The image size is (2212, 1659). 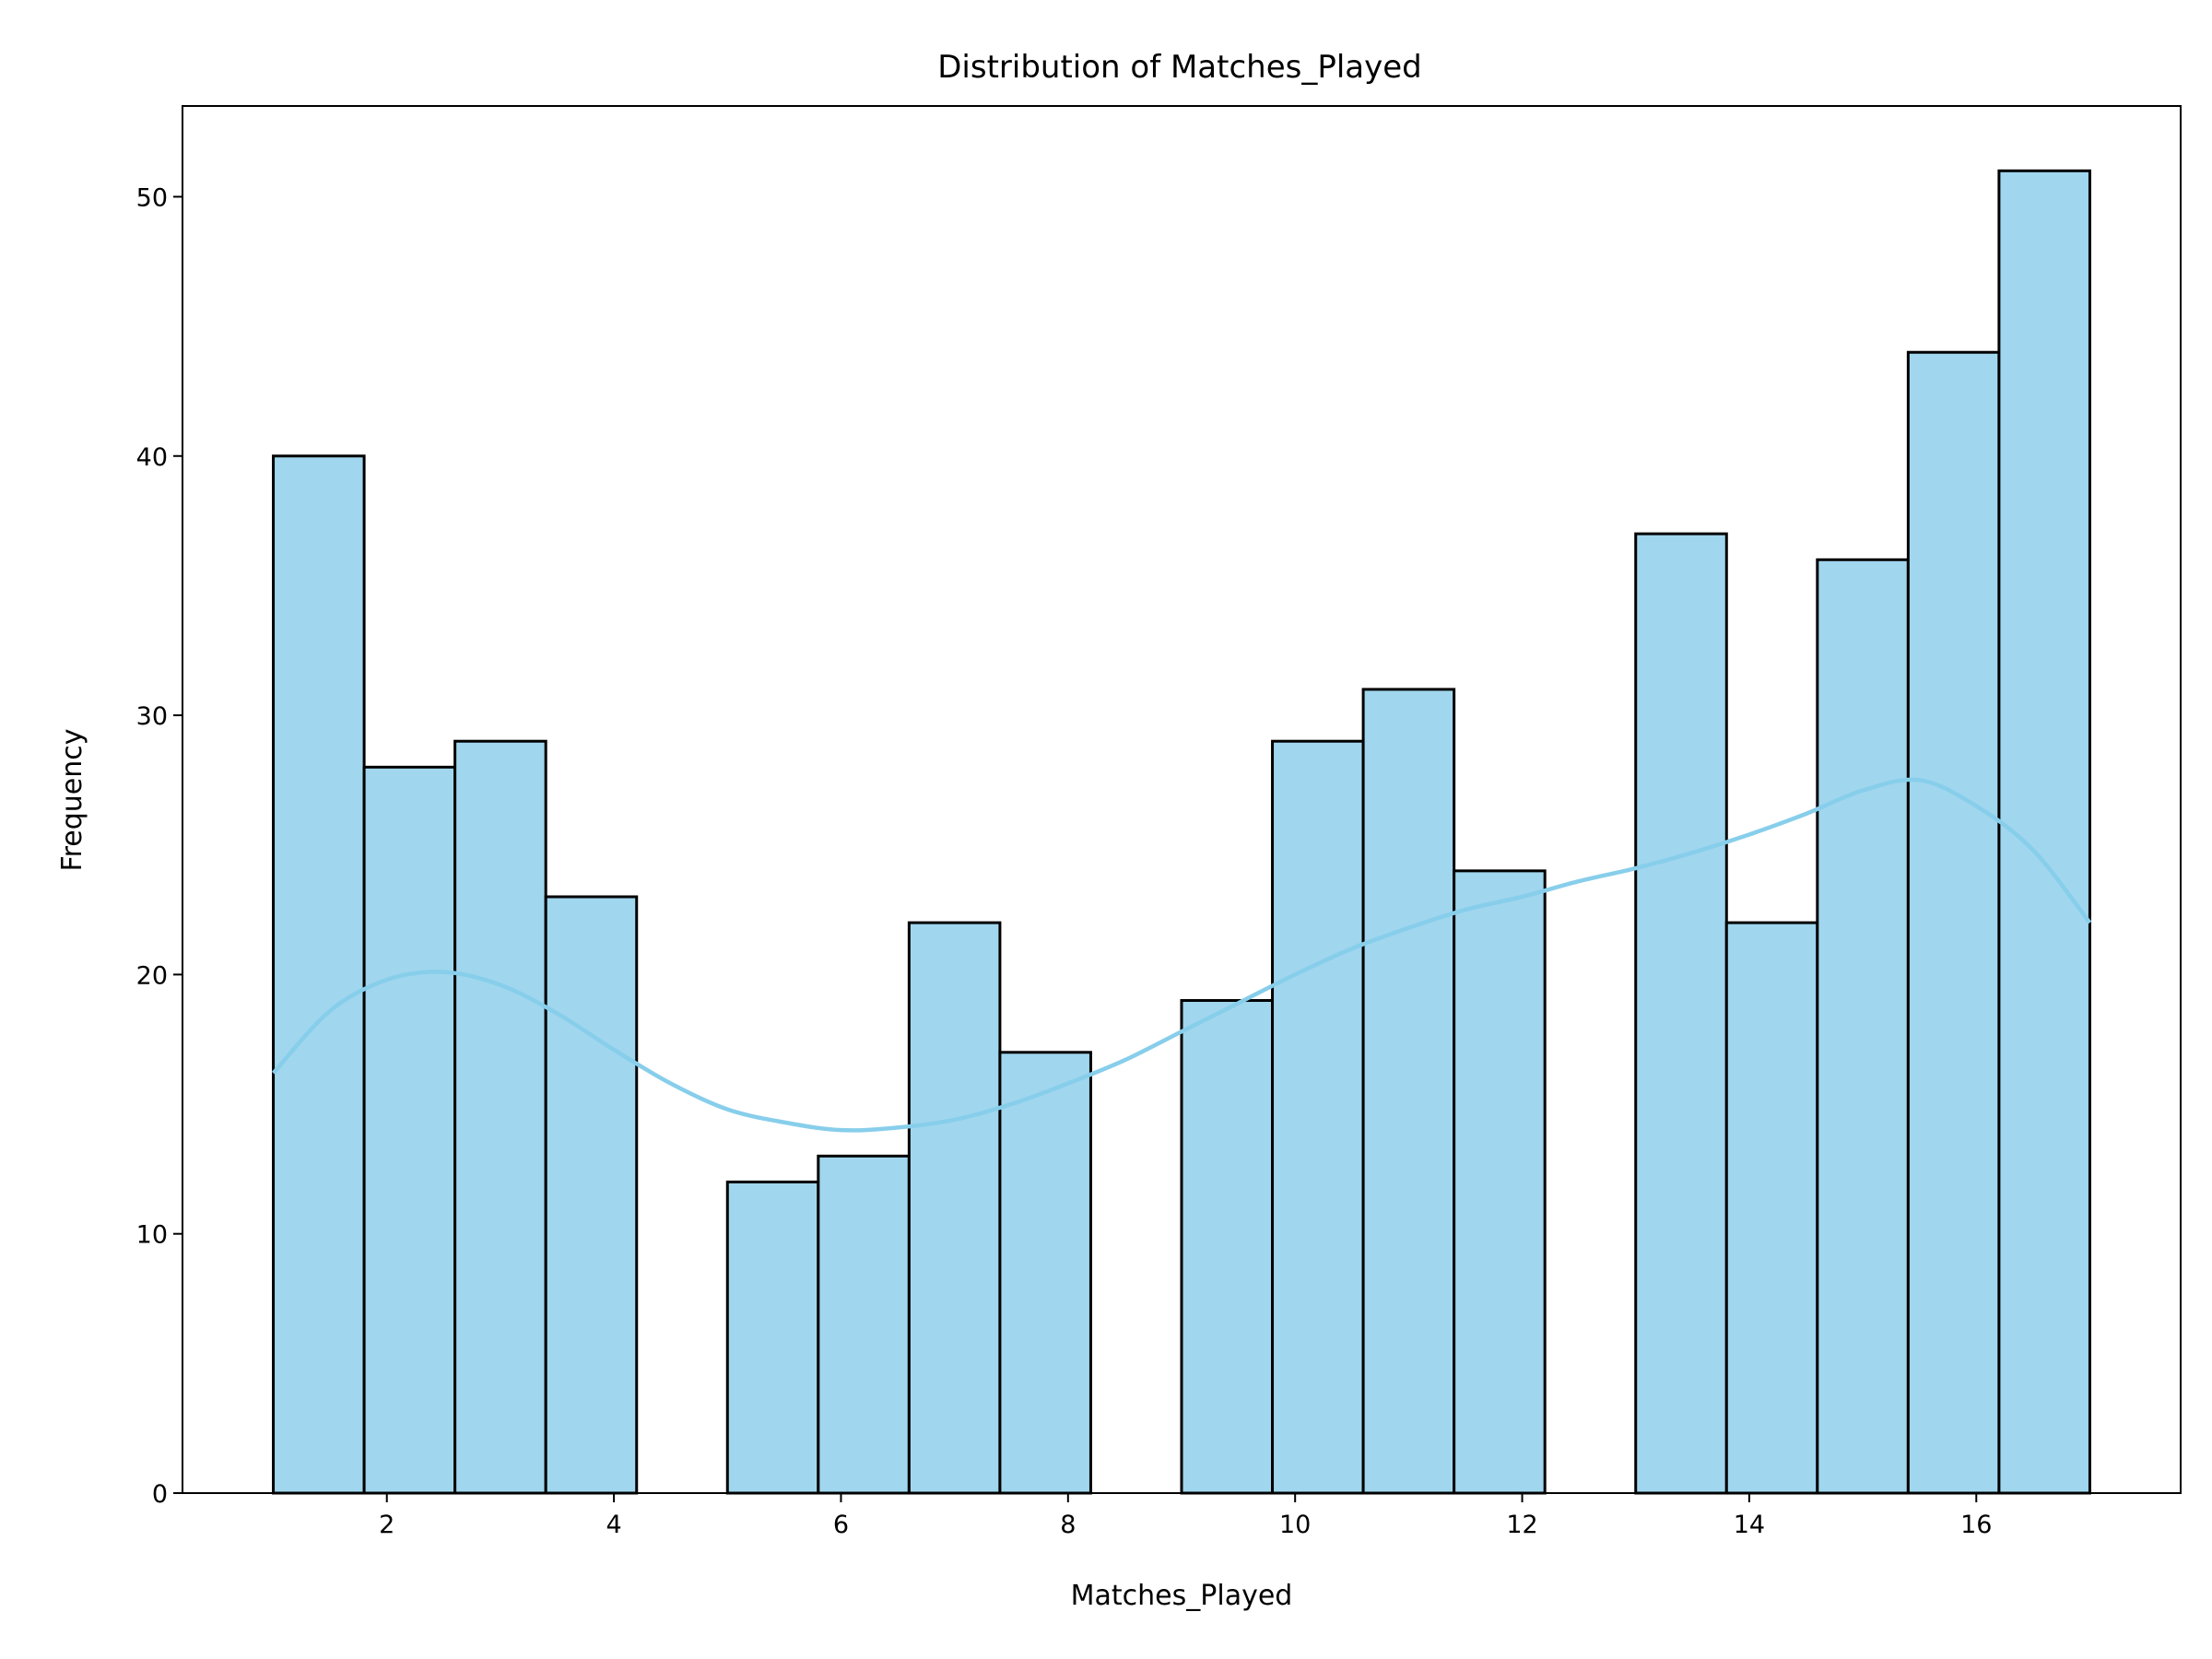 I want to click on y-axis: 0 10 20 30 40 50, so click(x=159, y=846).